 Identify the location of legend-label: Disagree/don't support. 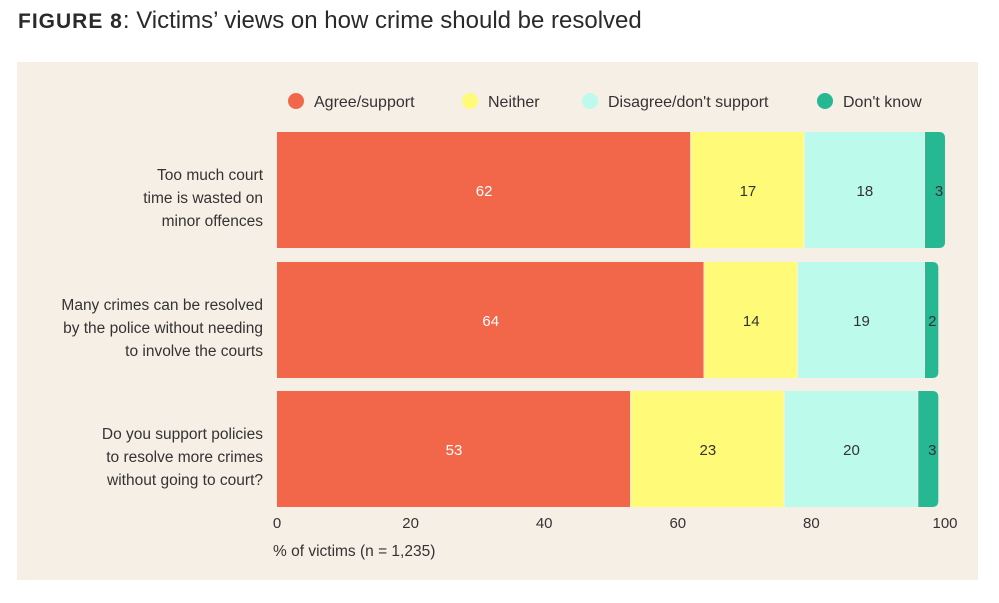
(688, 102).